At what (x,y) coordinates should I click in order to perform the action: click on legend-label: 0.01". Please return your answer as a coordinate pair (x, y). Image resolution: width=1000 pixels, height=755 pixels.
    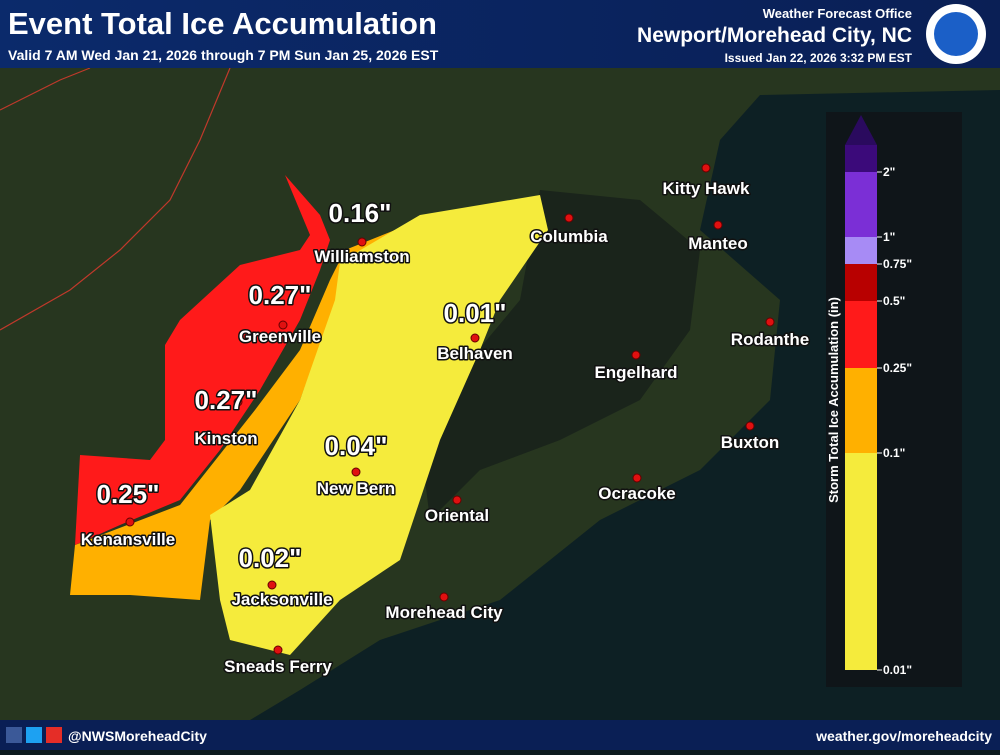
    Looking at the image, I should click on (897, 670).